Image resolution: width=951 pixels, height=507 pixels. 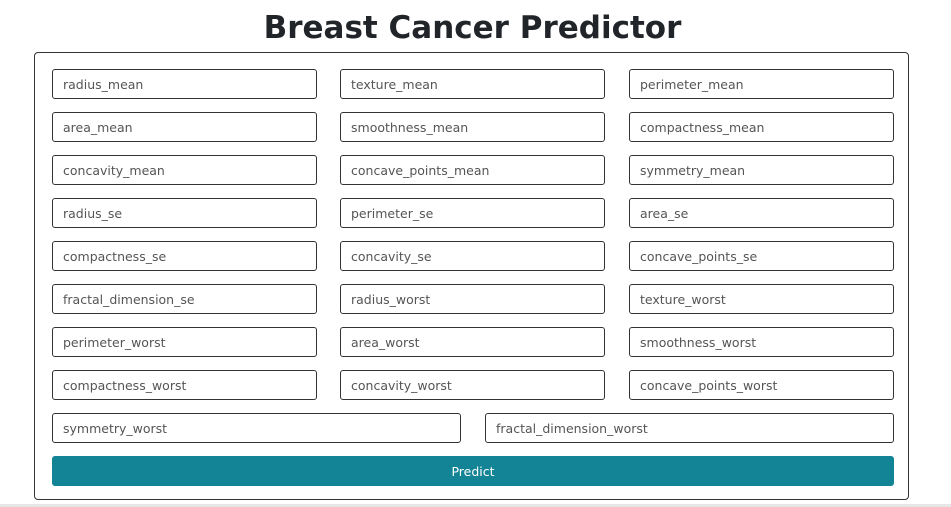 What do you see at coordinates (184, 299) in the screenshot?
I see `fractal-dimension-se-input` at bounding box center [184, 299].